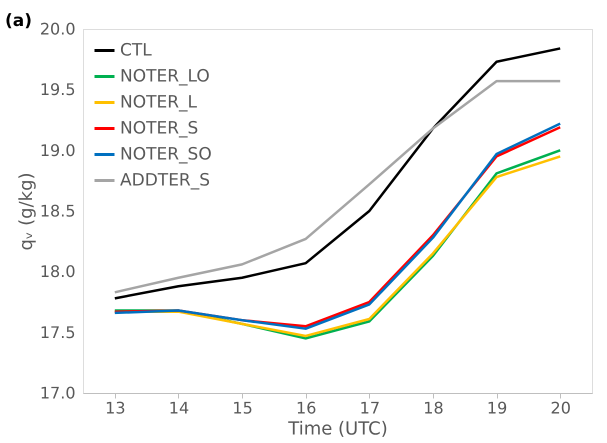 The image size is (607, 443). I want to click on legend-label: NOTER_S, so click(159, 128).